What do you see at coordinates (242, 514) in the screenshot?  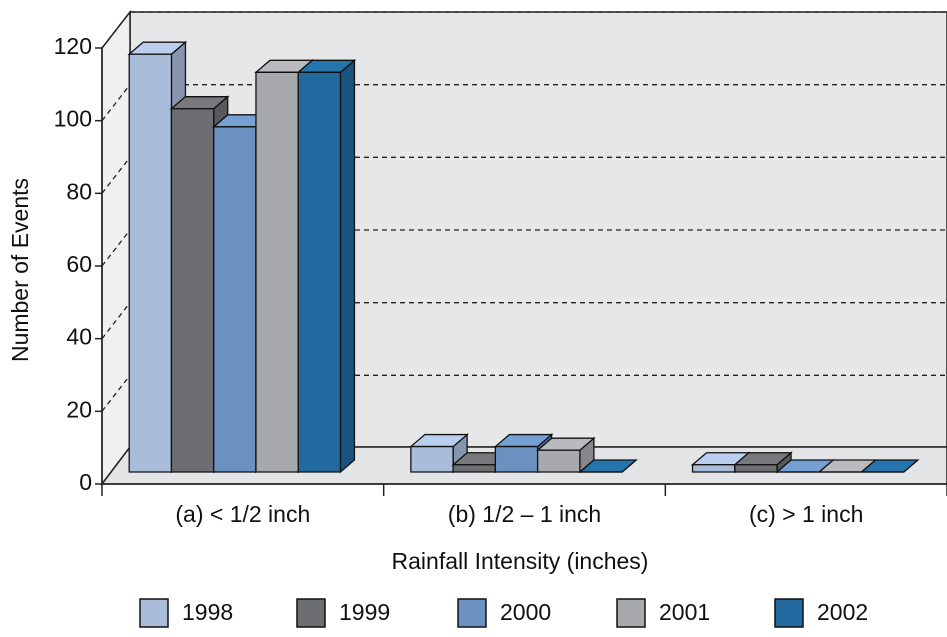 I see `x-tick-label: (a) < 1/2 inch` at bounding box center [242, 514].